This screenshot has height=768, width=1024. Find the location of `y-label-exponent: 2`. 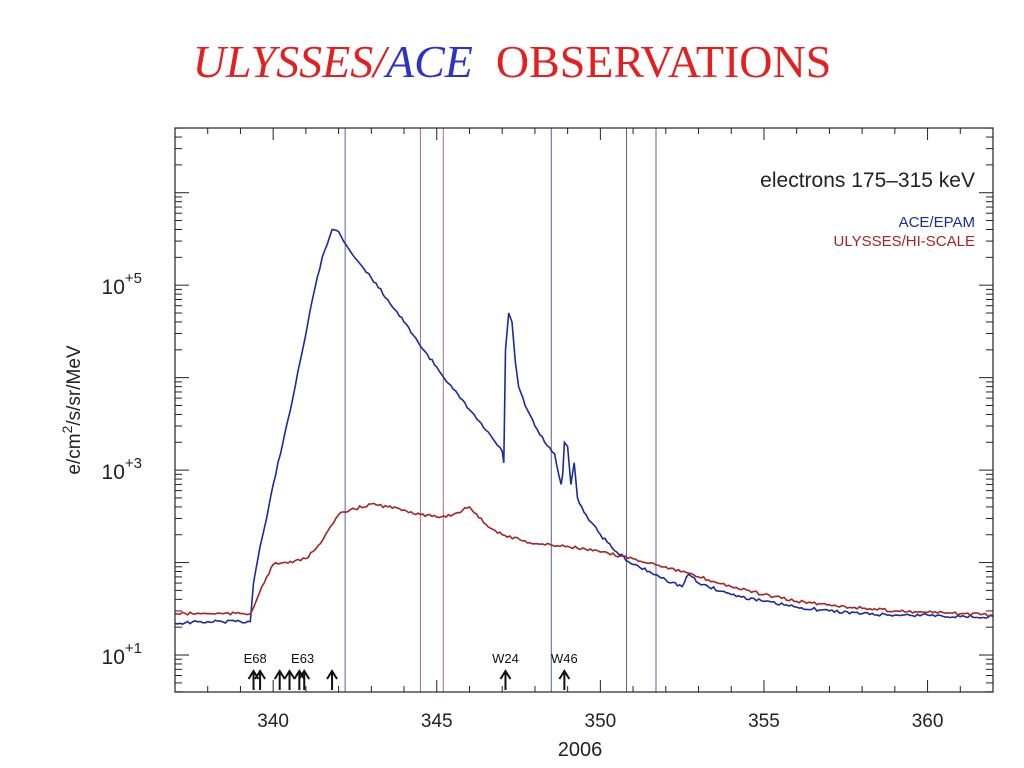

y-label-exponent: 2 is located at coordinates (67, 429).